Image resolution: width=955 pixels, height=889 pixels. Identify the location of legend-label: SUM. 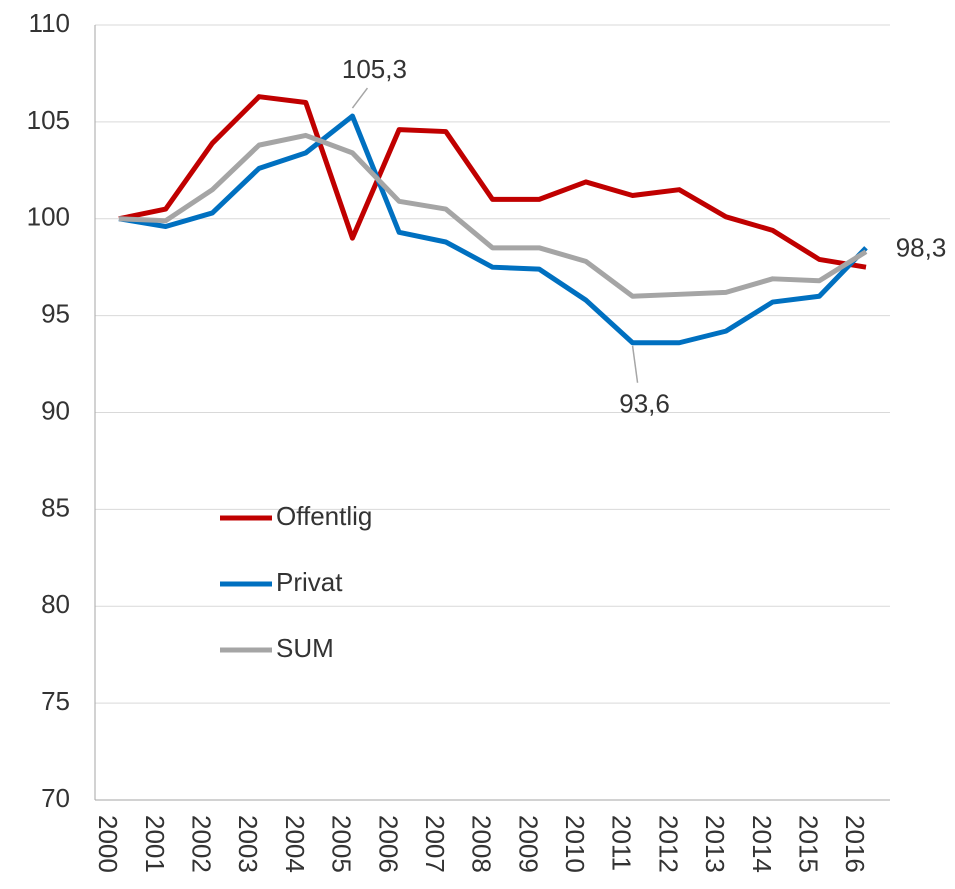
(305, 648).